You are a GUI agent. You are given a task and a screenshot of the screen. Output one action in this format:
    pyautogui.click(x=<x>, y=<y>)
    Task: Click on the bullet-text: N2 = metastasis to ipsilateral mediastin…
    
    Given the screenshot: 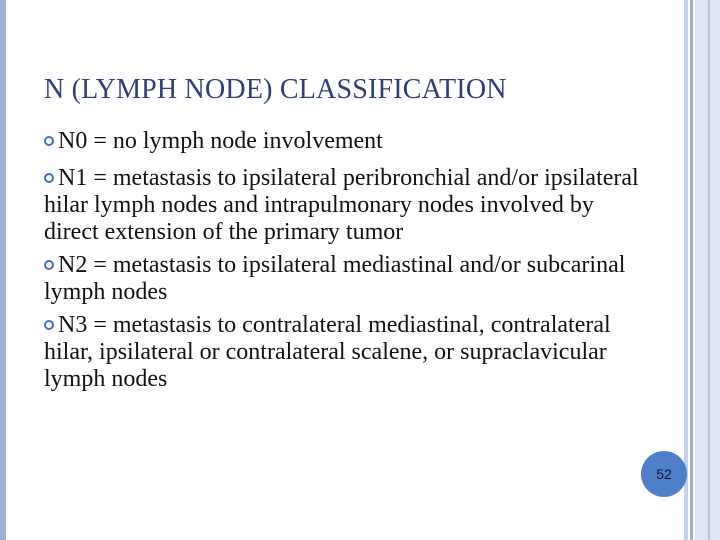 What is the action you would take?
    pyautogui.click(x=335, y=278)
    